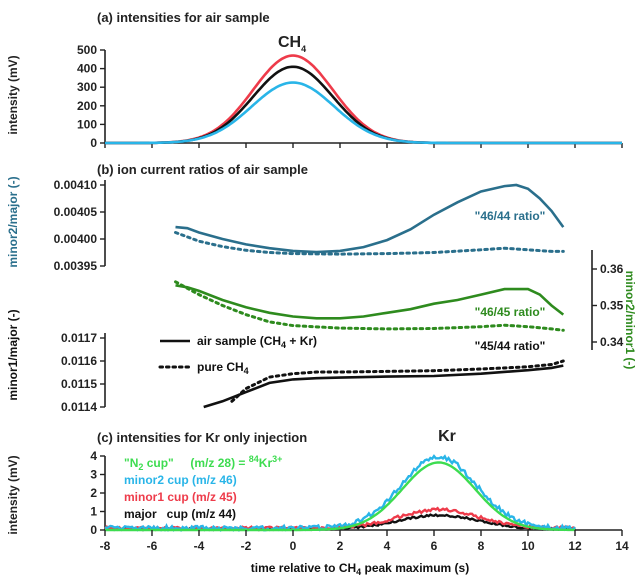 The width and height of the screenshot is (639, 577). I want to click on panel-c-x-tick-label: -2, so click(246, 546).